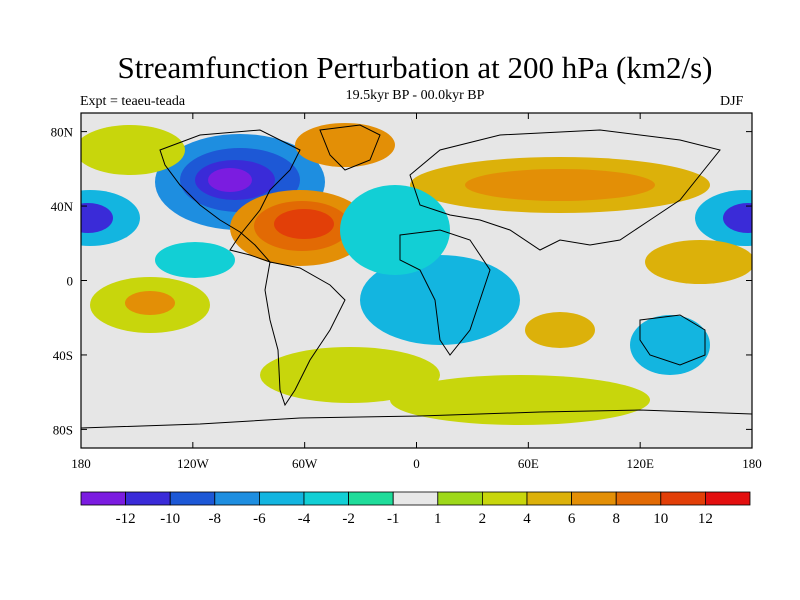 The height and width of the screenshot is (600, 800). I want to click on africa-low, so click(440, 300).